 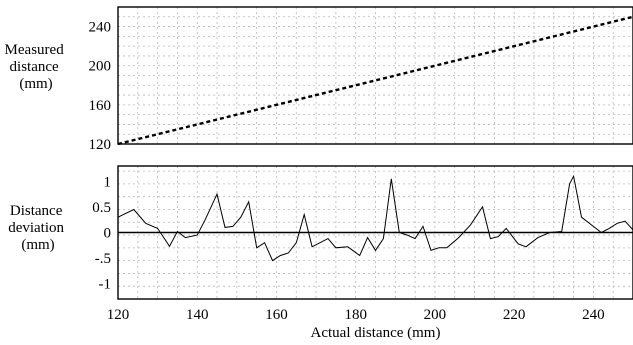 I want to click on xtick-label: 240, so click(x=593, y=315).